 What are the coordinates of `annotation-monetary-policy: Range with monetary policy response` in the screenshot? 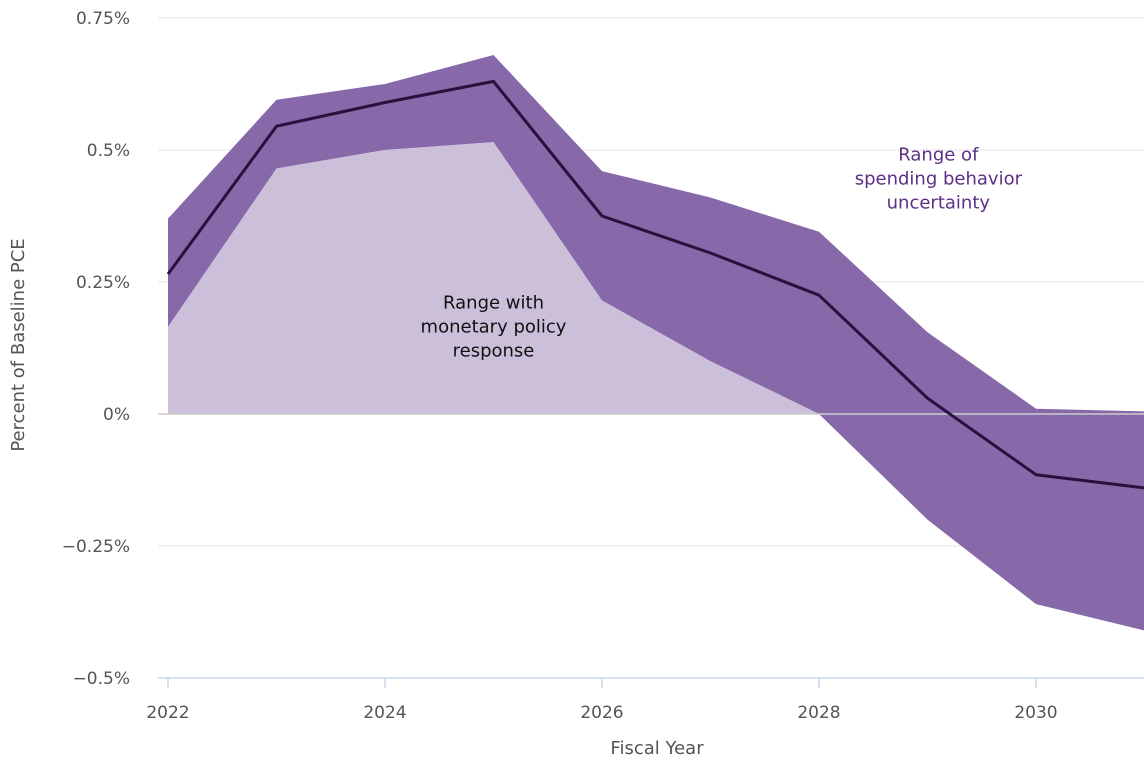 It's located at (494, 326).